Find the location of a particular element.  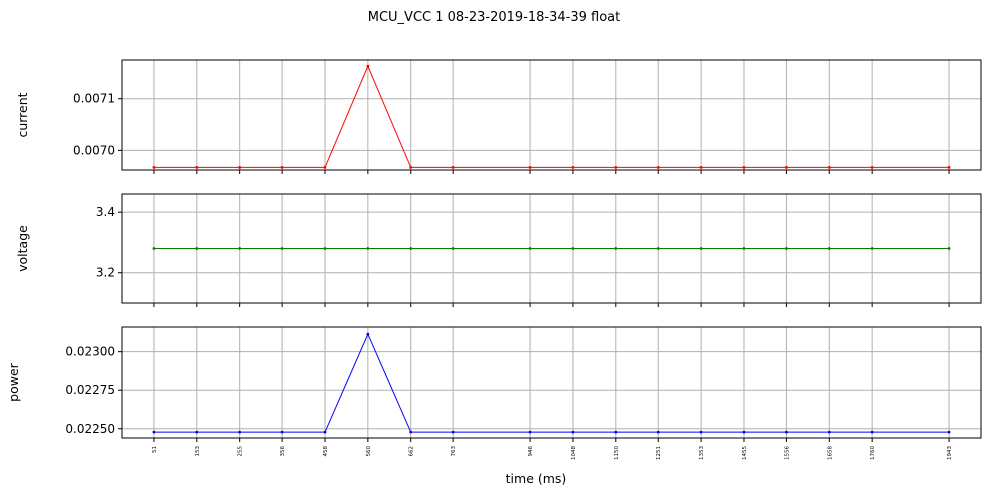

x-tick-label: 255 is located at coordinates (241, 451).